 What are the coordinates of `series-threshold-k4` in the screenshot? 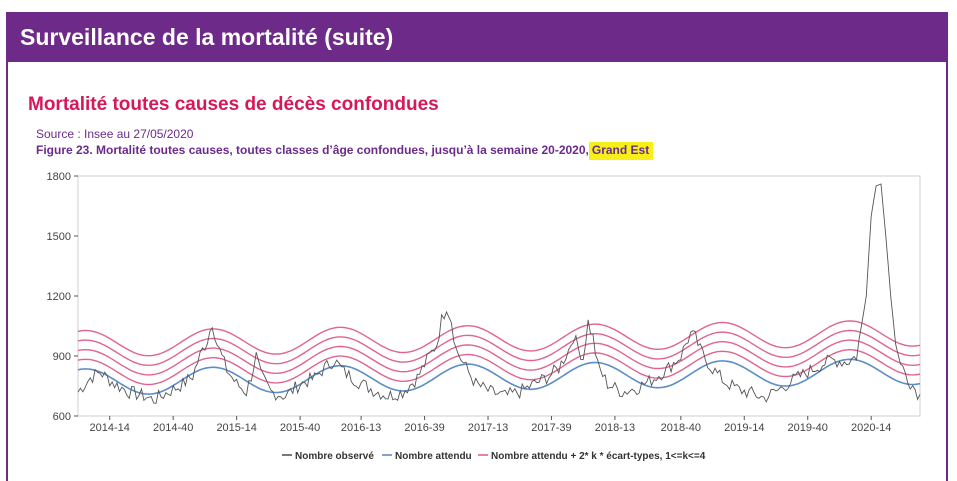 It's located at (499, 338).